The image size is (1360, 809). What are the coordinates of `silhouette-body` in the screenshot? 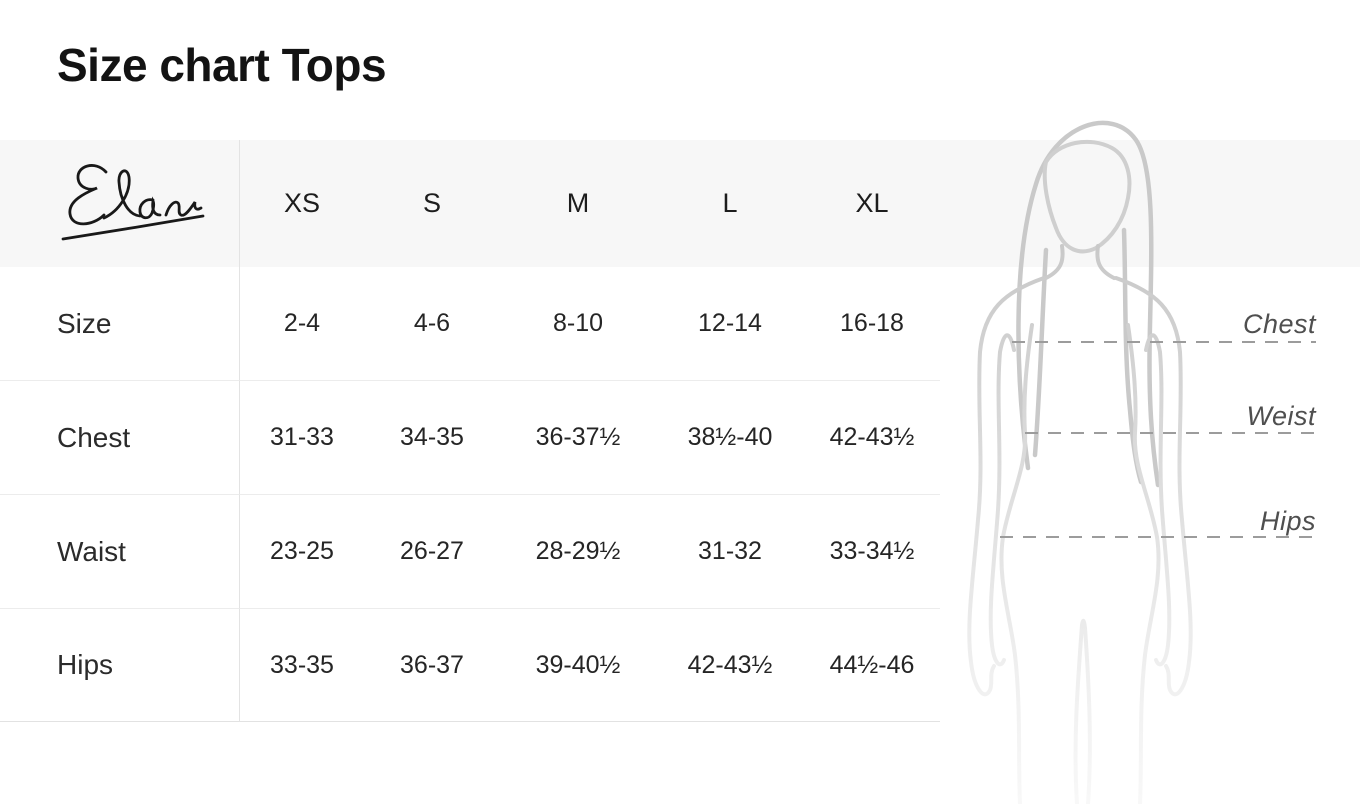 It's located at (1080, 525).